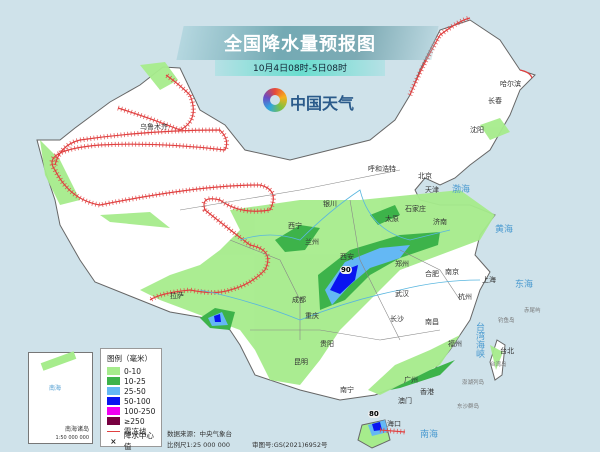 The height and width of the screenshot is (452, 600). I want to click on city-label: 福州, so click(455, 344).